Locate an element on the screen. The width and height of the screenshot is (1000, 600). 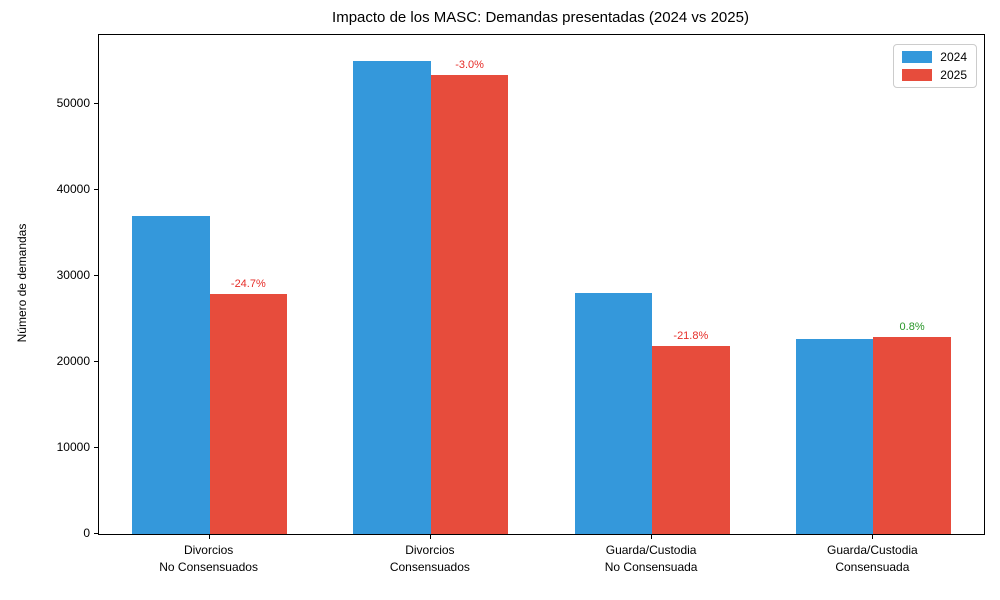
x-tick-label-line: Consensuada is located at coordinates (872, 567).